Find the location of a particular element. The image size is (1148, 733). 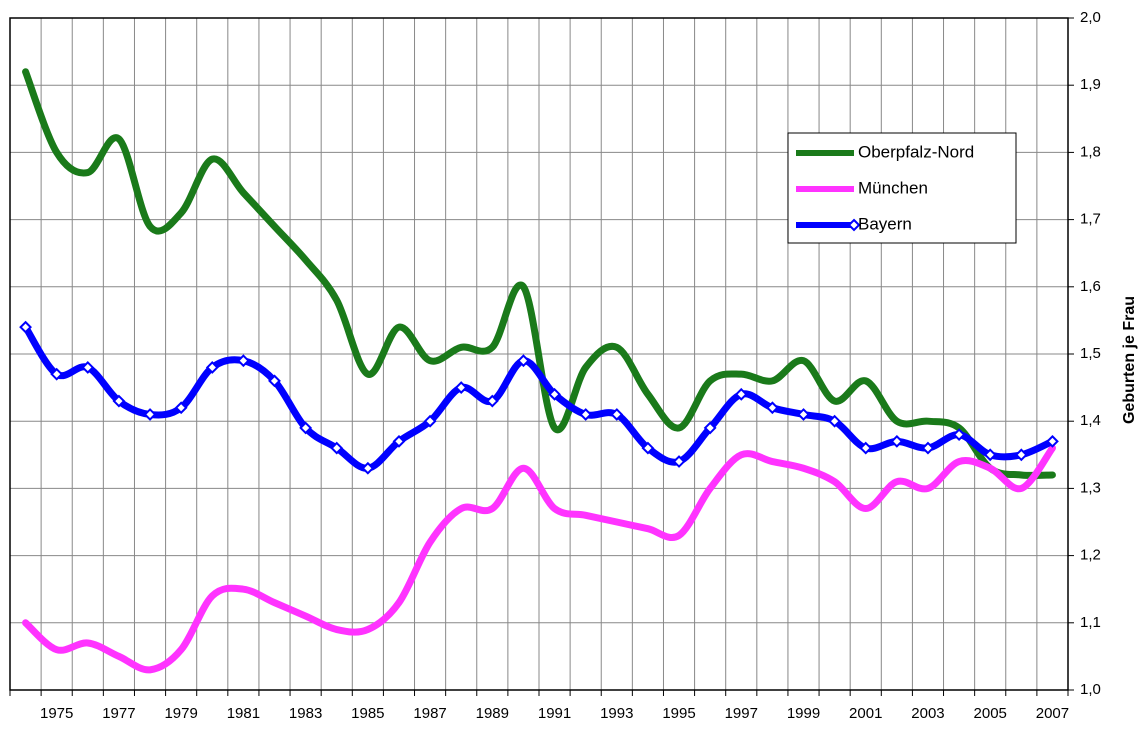

legend-label: Oberpfalz-Nord is located at coordinates (916, 151).